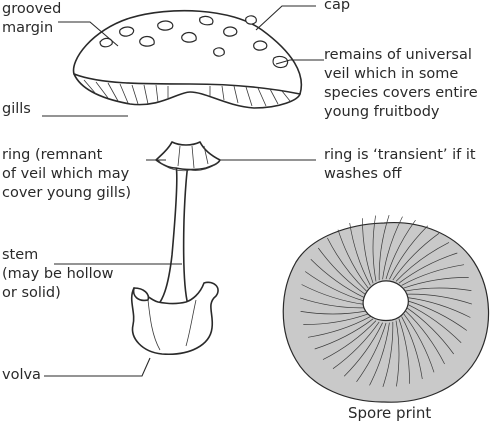 This screenshot has height=429, width=500. Describe the element at coordinates (173, 235) in the screenshot. I see `stem` at that location.